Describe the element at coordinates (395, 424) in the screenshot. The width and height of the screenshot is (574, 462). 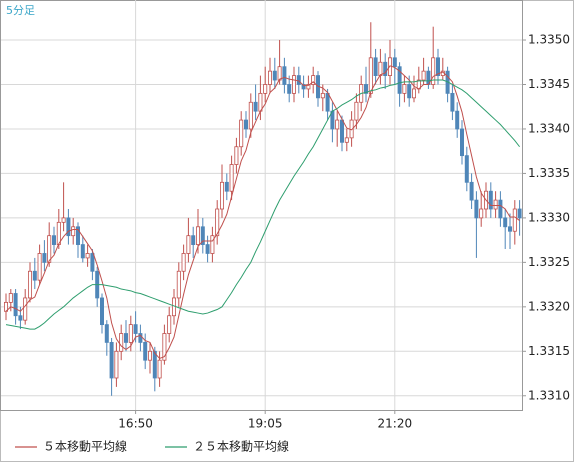
I see `x-tick-label: 21:20` at that location.